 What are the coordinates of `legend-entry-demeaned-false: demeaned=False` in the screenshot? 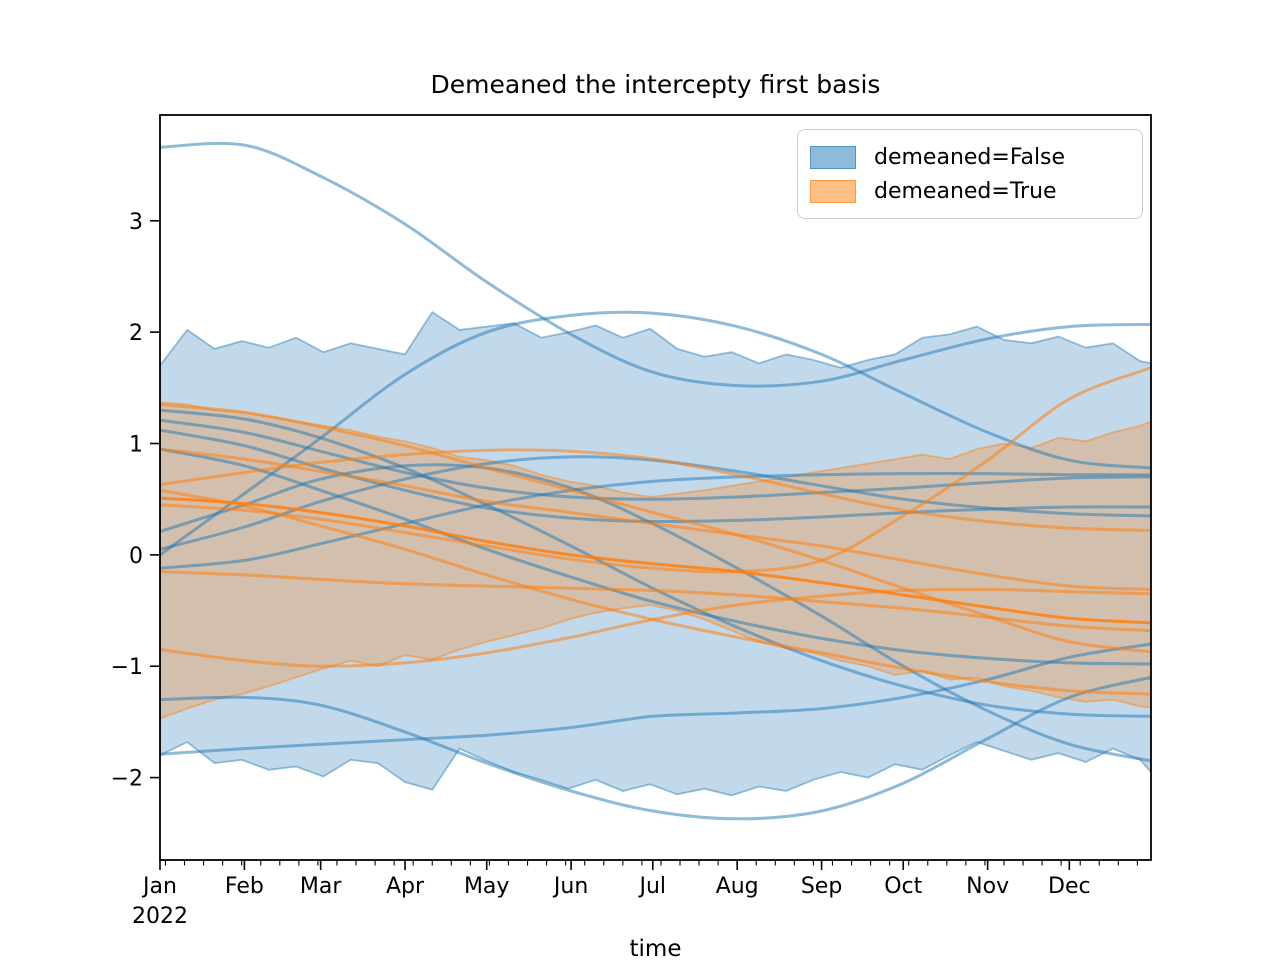 It's located at (970, 157).